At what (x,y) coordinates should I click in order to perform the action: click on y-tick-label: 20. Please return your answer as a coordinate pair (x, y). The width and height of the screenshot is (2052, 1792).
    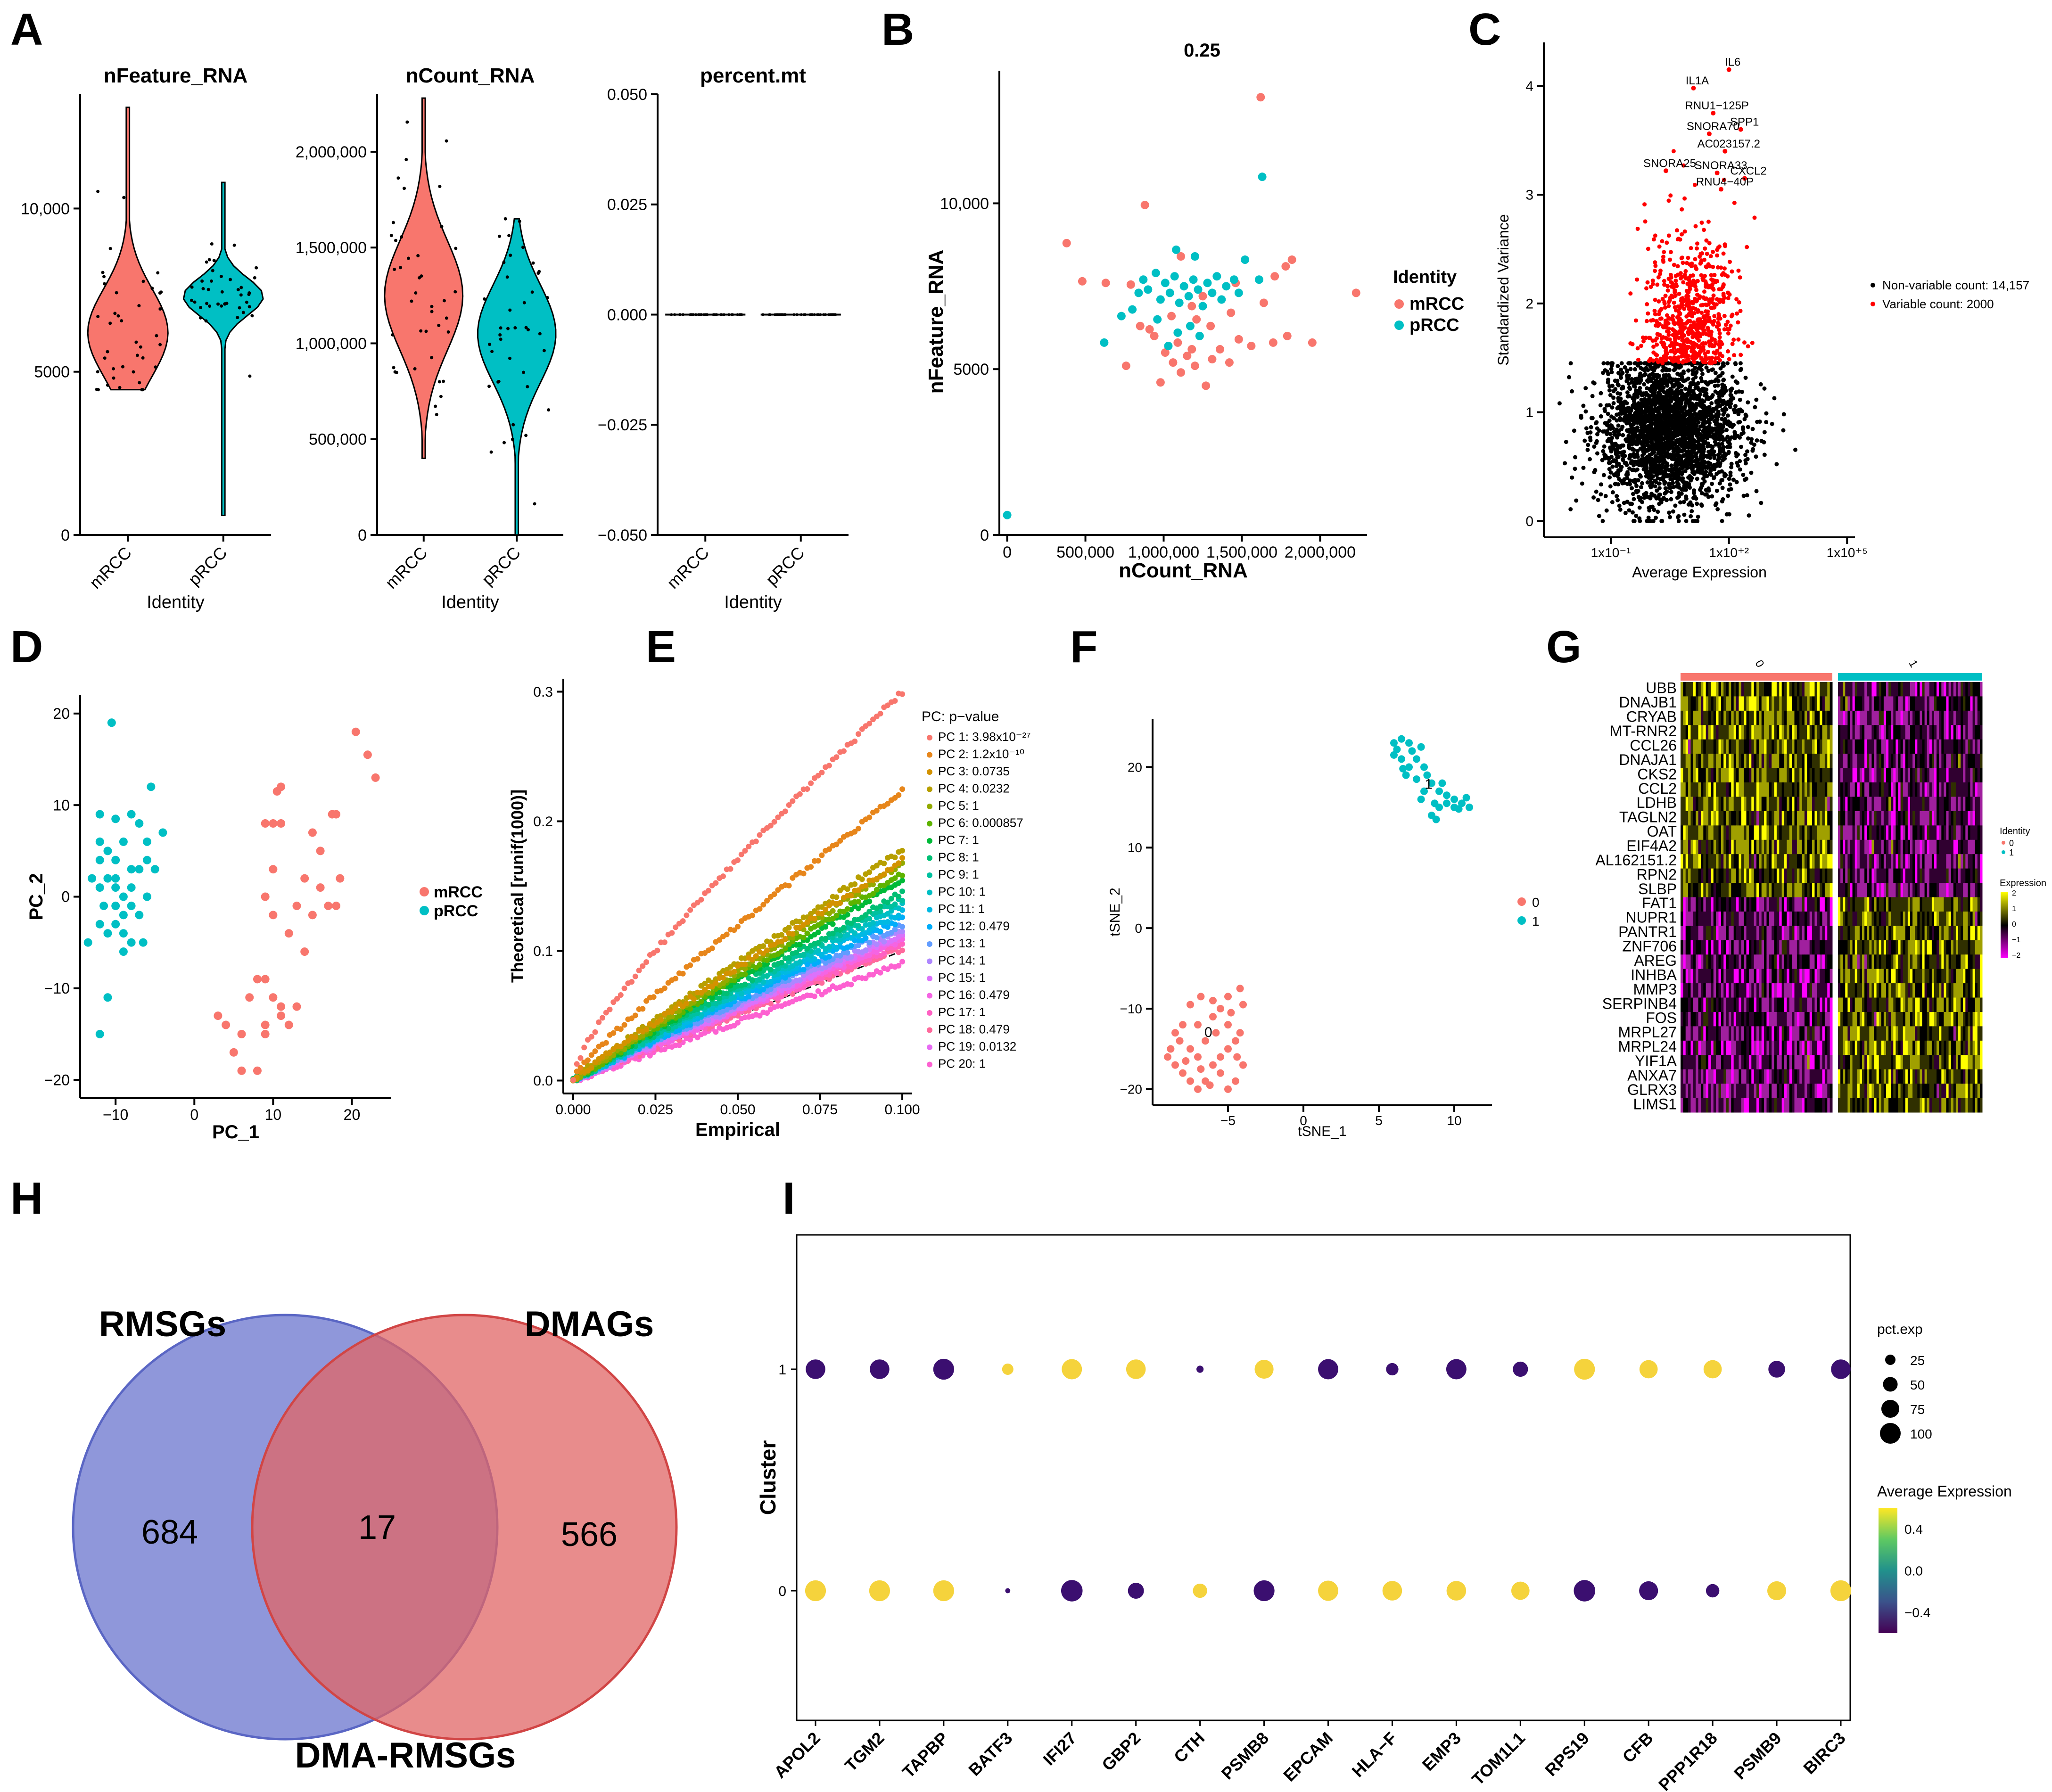
    Looking at the image, I should click on (61, 713).